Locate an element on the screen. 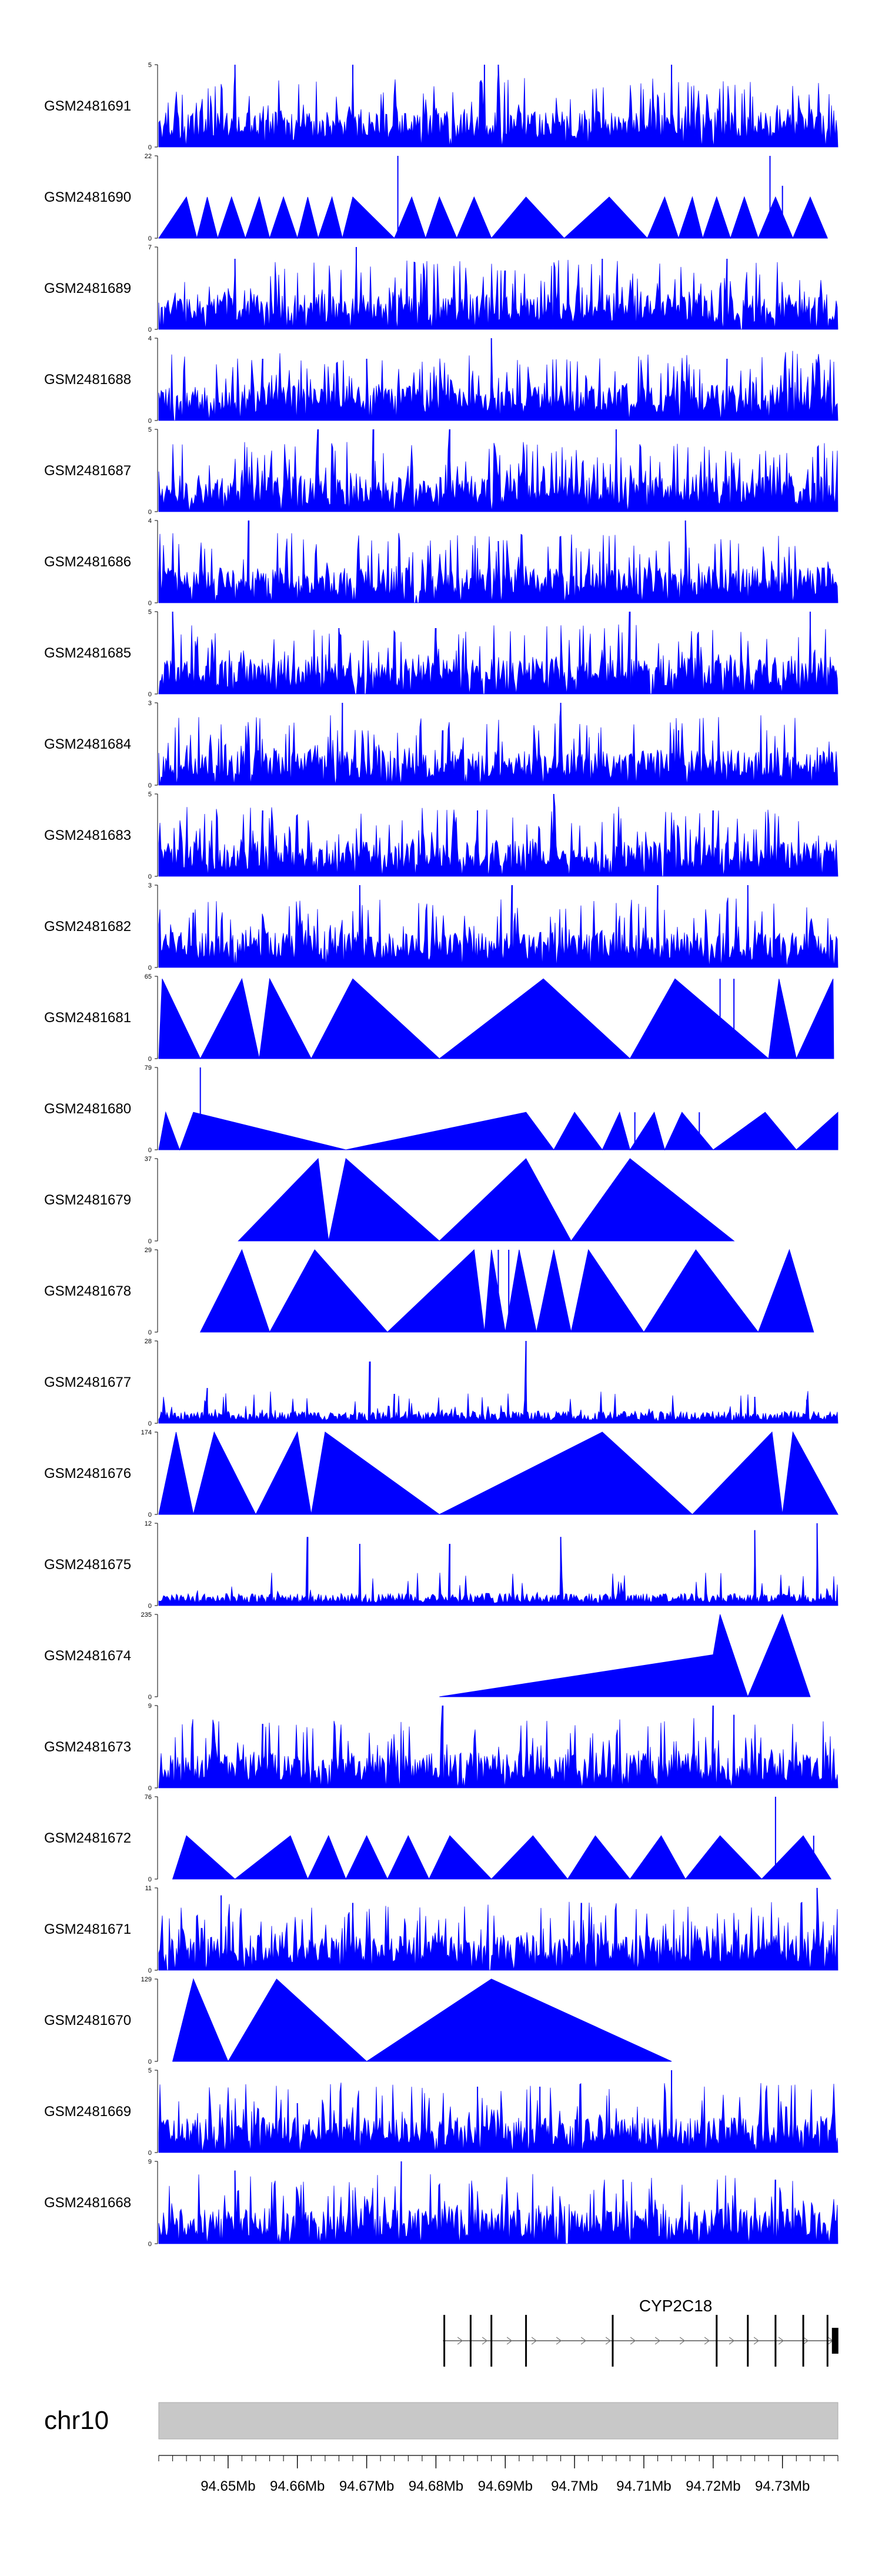  track-label: GSM2481670 is located at coordinates (87, 2020).